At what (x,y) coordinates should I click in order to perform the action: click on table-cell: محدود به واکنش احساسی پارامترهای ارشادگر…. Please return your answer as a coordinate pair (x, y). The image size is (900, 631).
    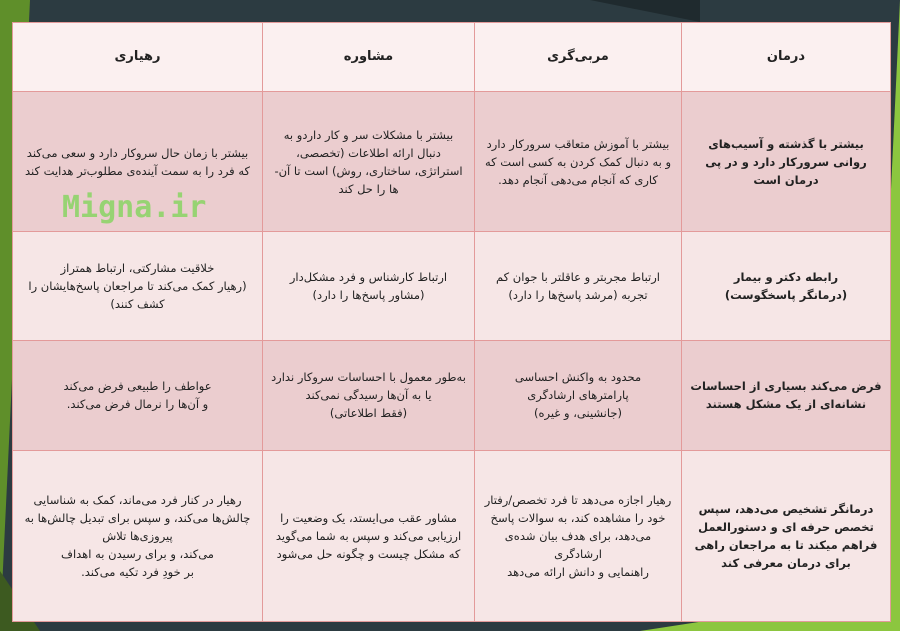
    Looking at the image, I should click on (578, 395).